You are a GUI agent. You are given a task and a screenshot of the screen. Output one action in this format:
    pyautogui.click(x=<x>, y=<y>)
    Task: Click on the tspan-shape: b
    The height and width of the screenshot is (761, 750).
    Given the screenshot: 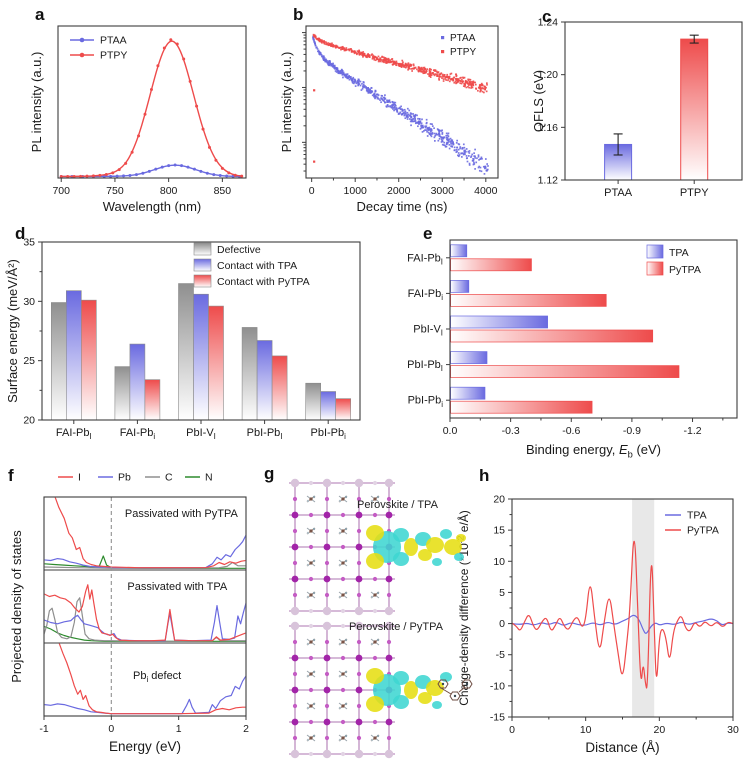 What is the action you would take?
    pyautogui.click(x=630, y=455)
    